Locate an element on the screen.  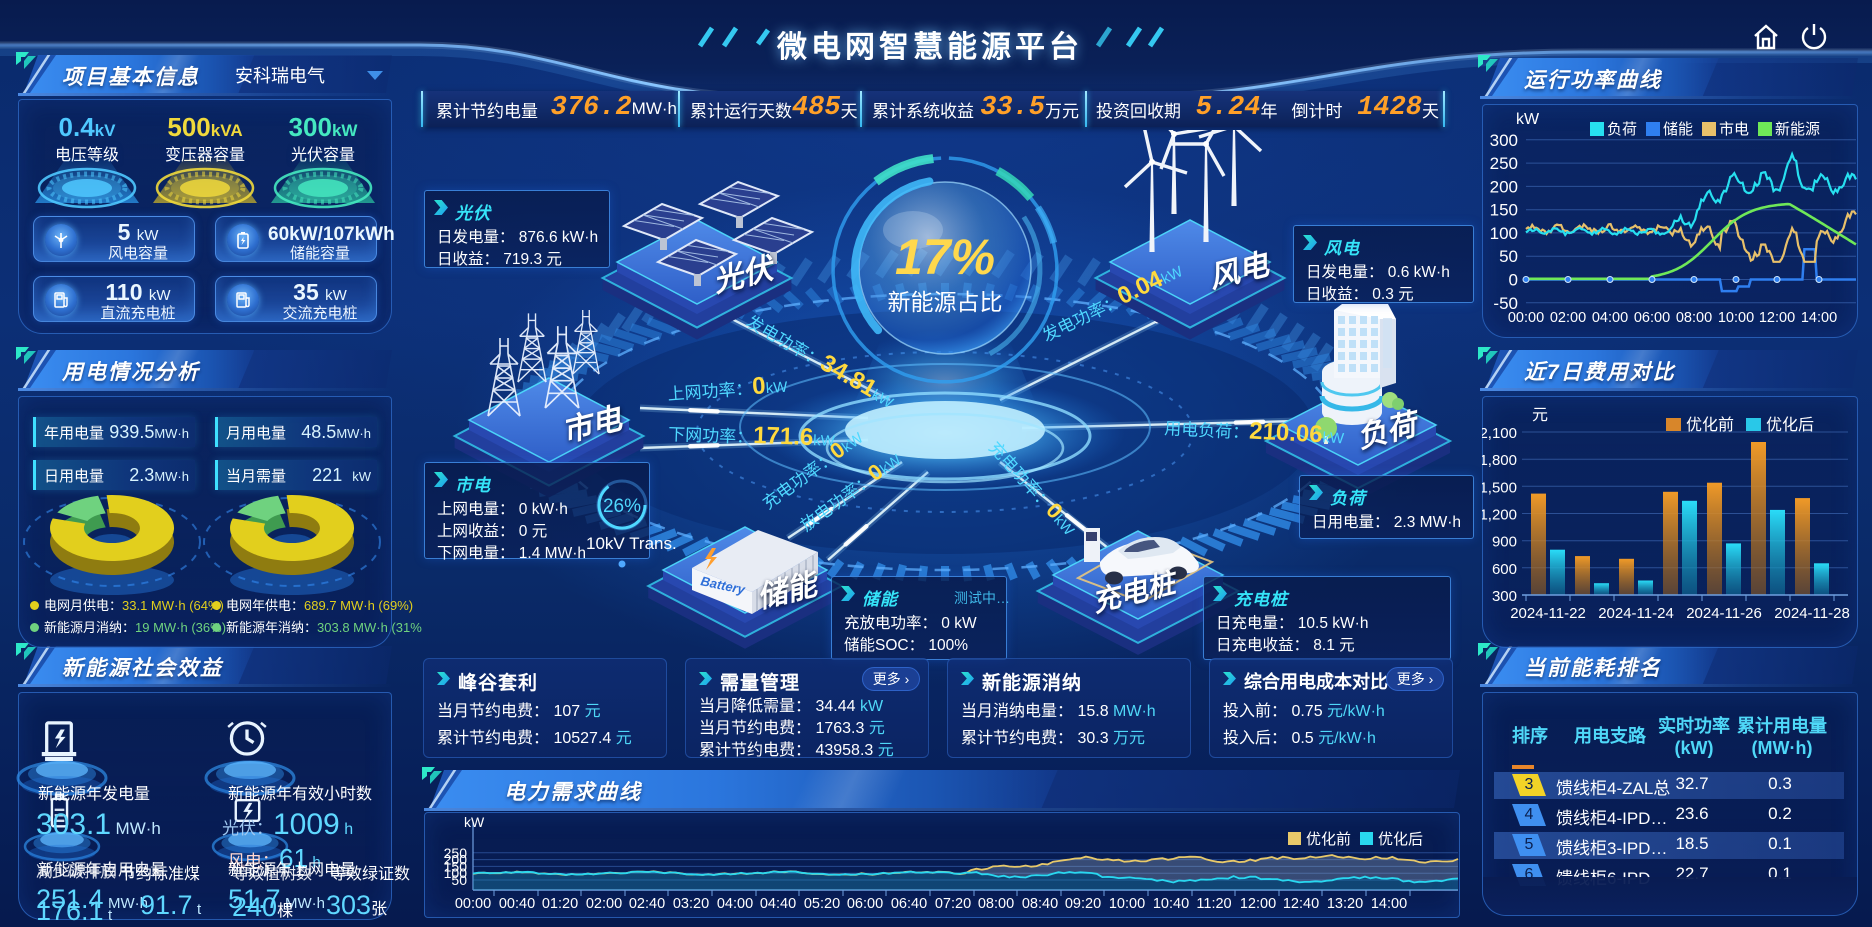
svg-text: 05:20 is located at coordinates (822, 904).